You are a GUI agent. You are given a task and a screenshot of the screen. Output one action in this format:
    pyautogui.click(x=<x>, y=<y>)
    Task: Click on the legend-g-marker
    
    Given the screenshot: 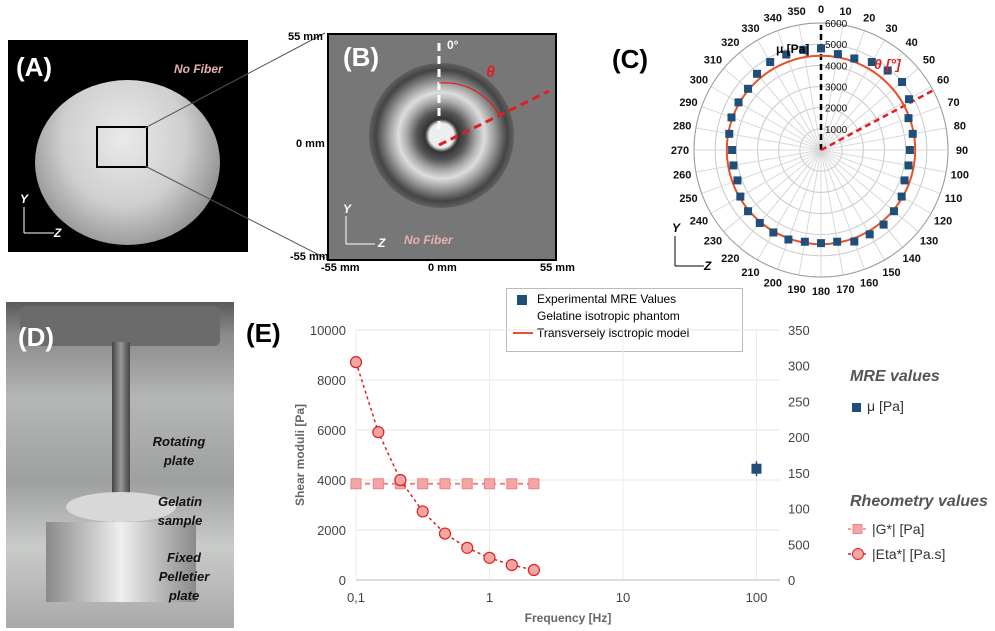 What is the action you would take?
    pyautogui.click(x=858, y=529)
    